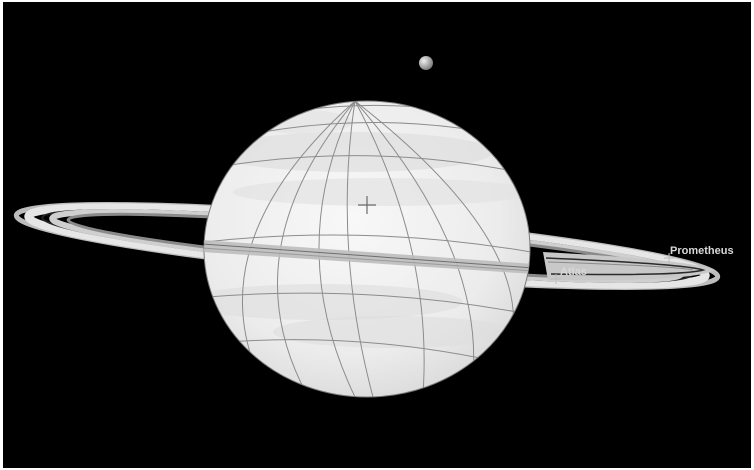 The image size is (754, 470). What do you see at coordinates (573, 272) in the screenshot?
I see `atlas-label: Atlas` at bounding box center [573, 272].